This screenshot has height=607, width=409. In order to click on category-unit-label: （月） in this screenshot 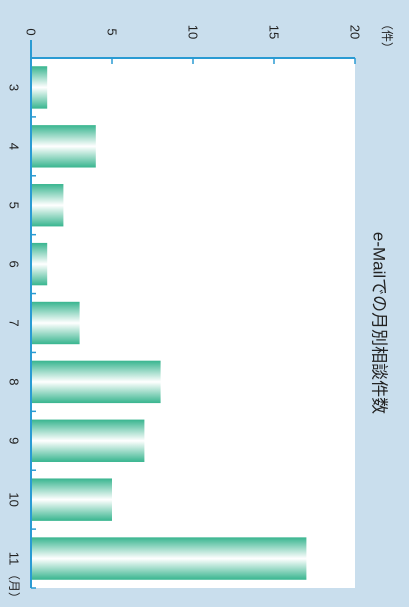, I will do `click(14, 585)`.